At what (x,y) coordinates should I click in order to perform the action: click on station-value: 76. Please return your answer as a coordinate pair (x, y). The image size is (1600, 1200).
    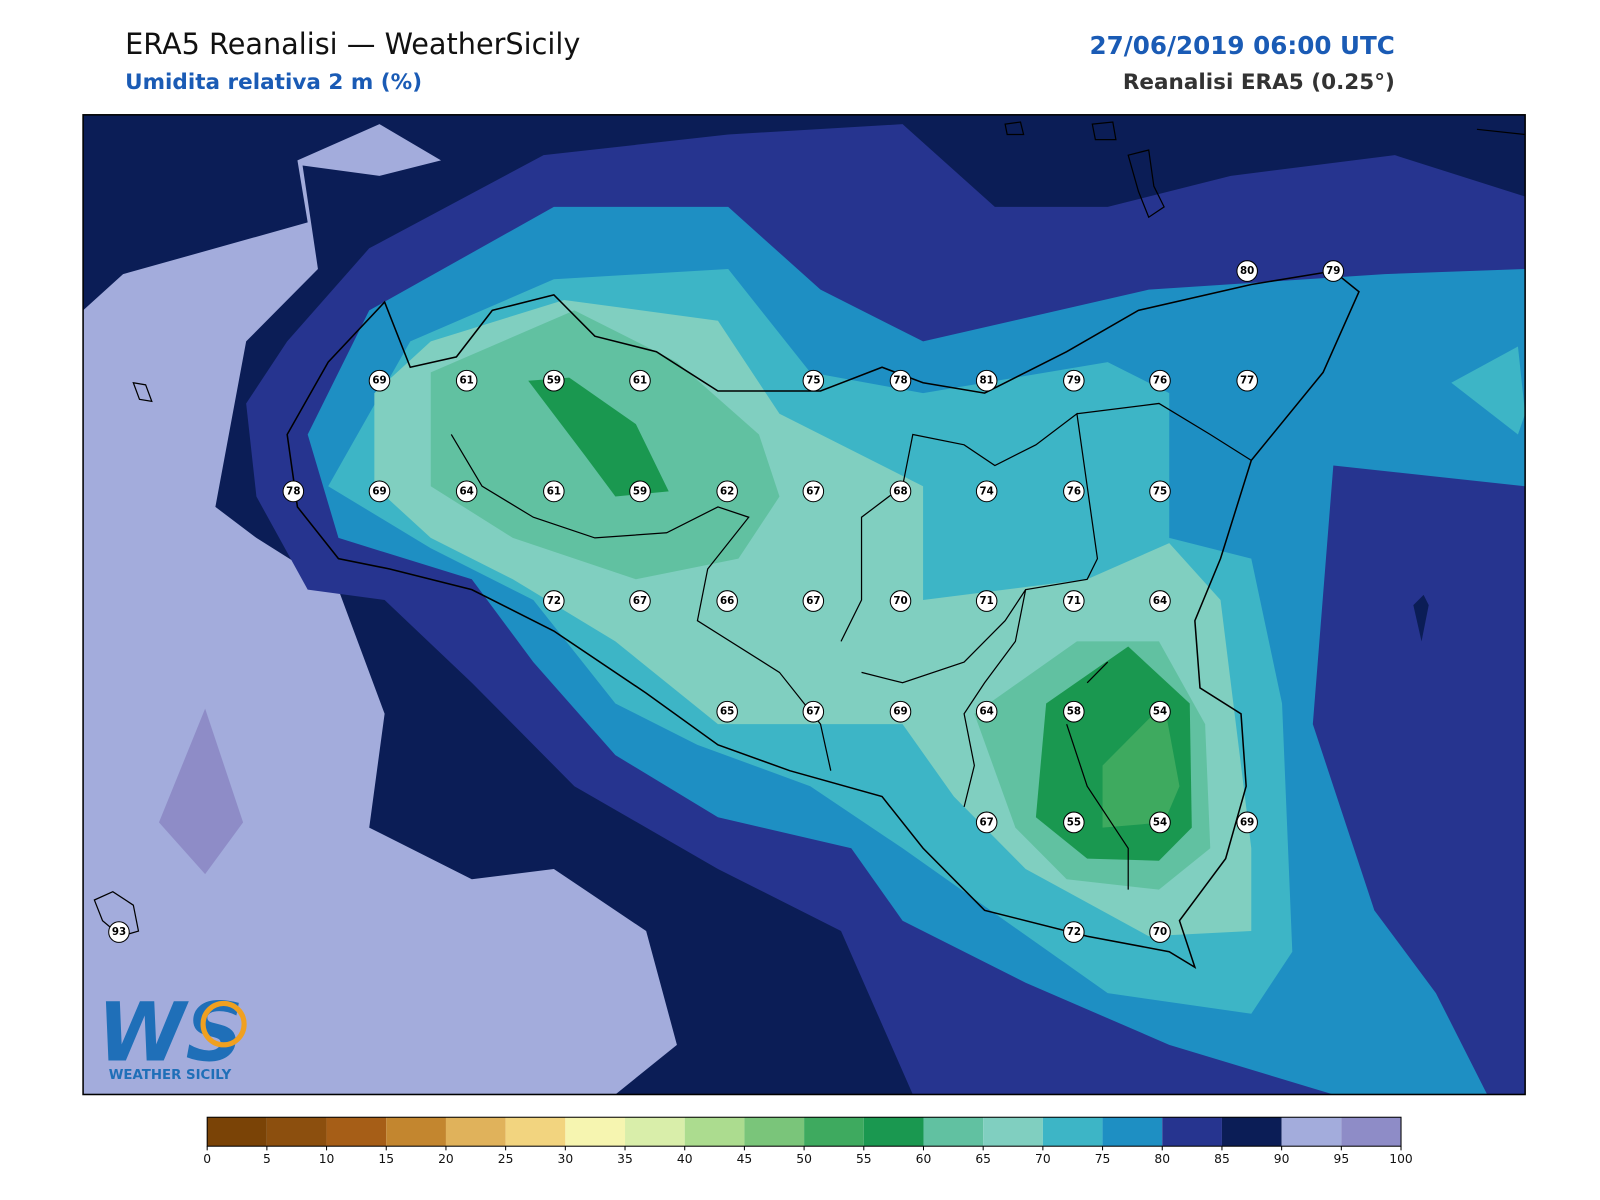
    Looking at the image, I should click on (1160, 381).